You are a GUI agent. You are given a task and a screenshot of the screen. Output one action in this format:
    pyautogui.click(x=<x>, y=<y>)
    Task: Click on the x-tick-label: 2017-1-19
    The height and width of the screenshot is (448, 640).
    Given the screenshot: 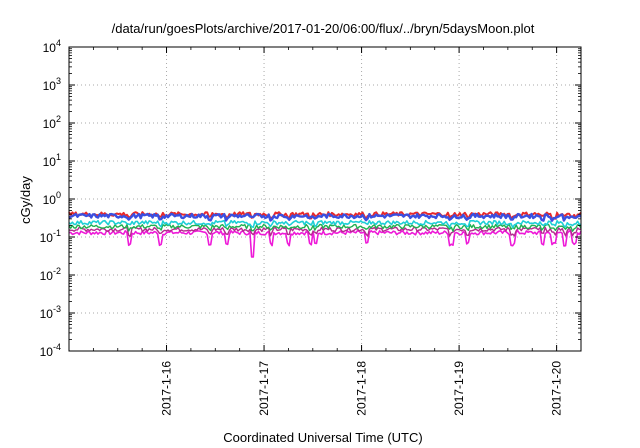 What is the action you would take?
    pyautogui.click(x=459, y=388)
    